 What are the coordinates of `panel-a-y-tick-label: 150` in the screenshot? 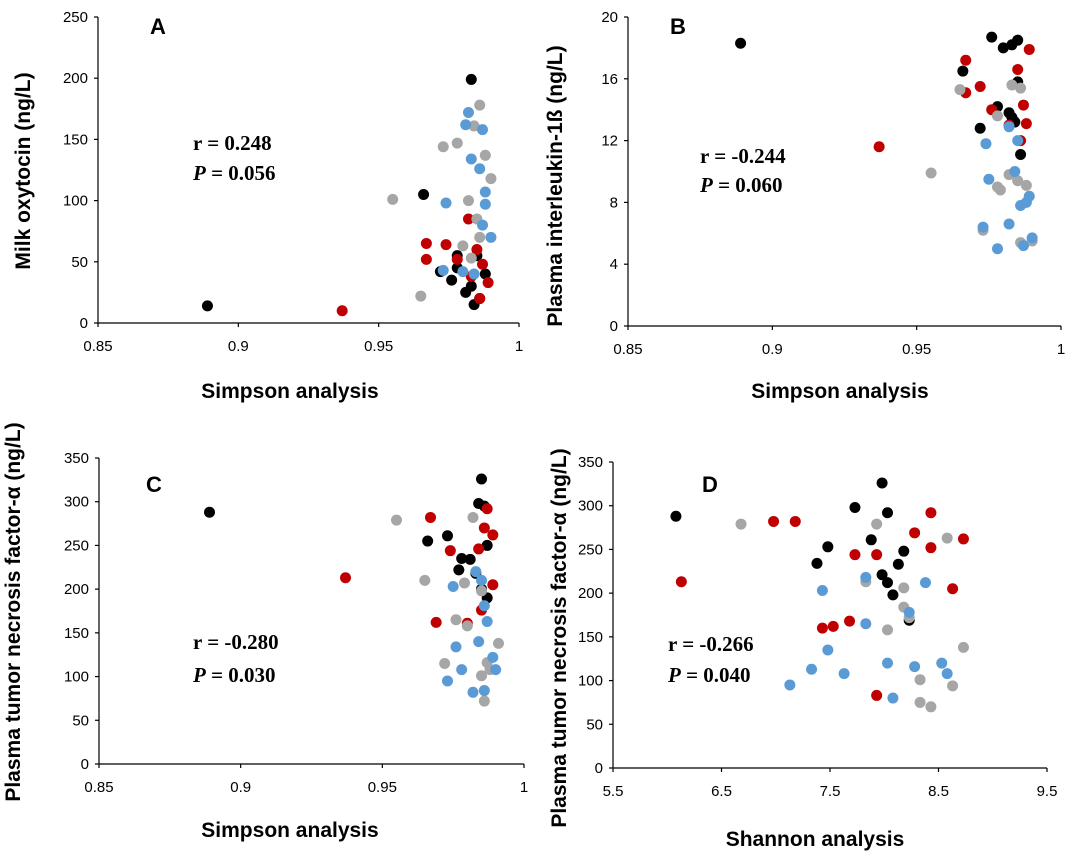 It's located at (75, 139).